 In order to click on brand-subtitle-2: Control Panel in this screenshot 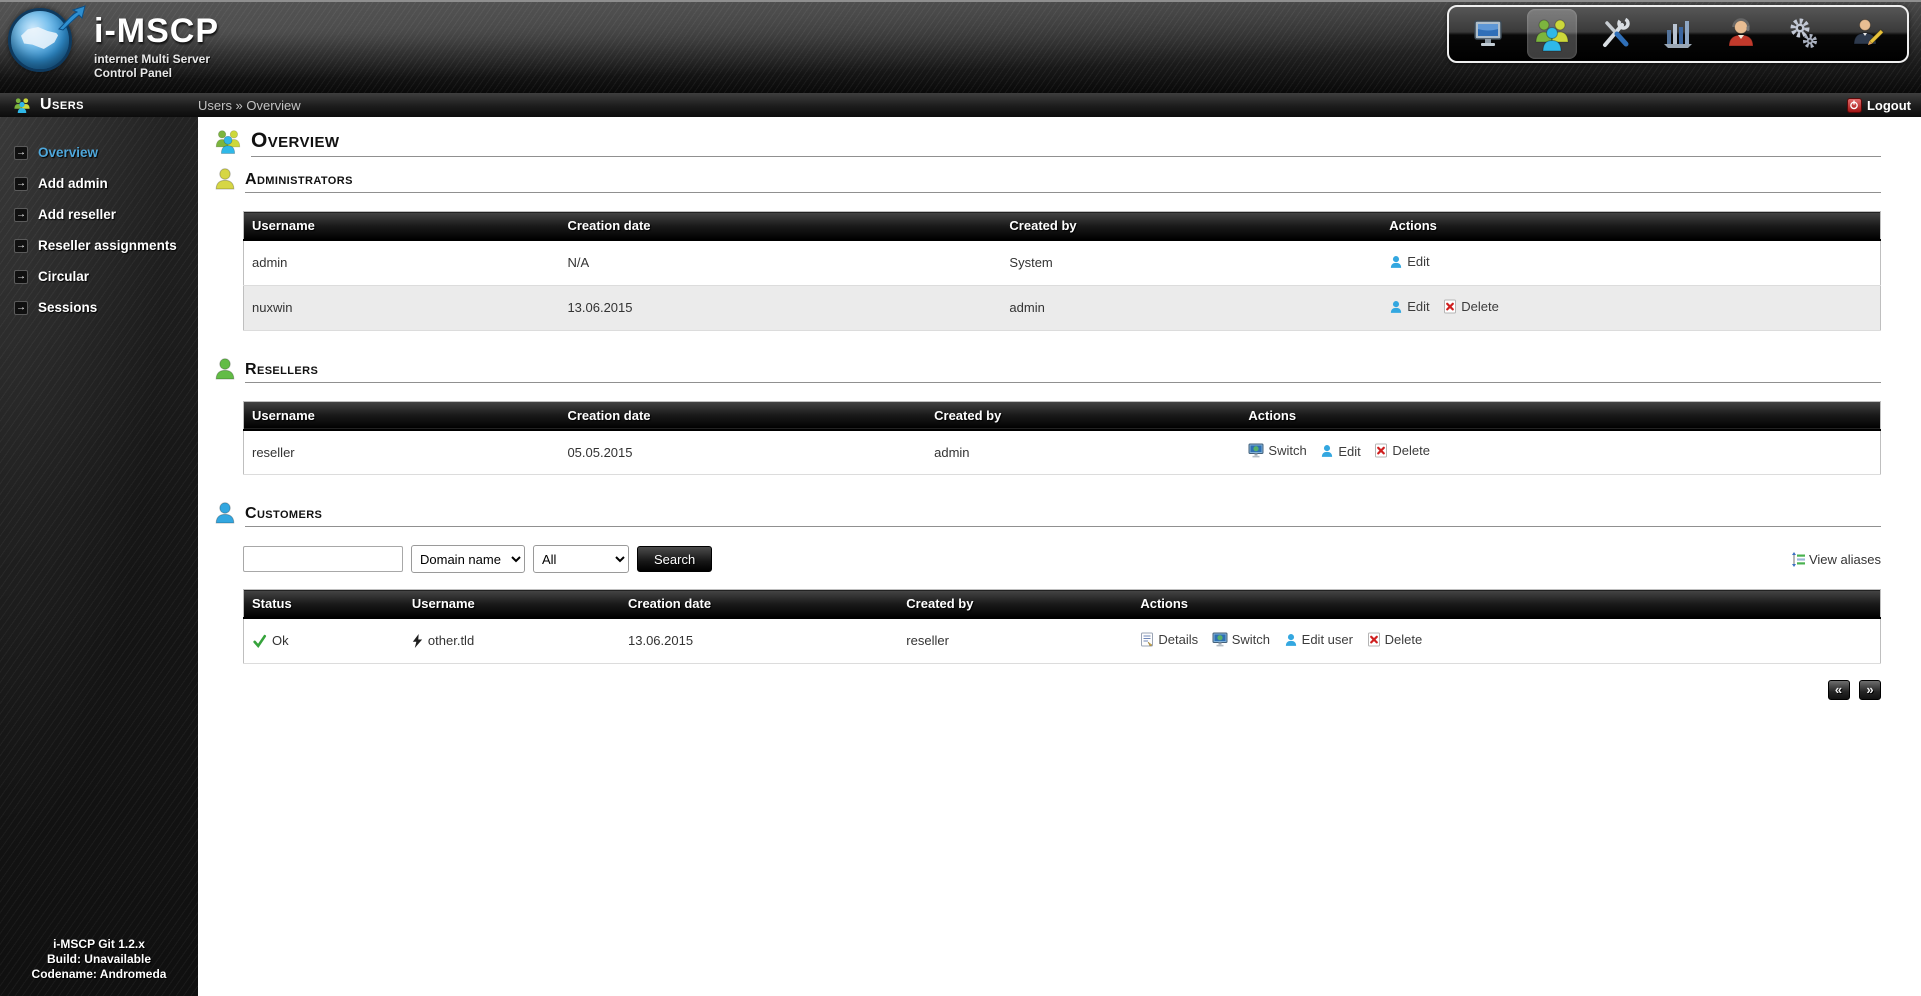, I will do `click(133, 73)`.